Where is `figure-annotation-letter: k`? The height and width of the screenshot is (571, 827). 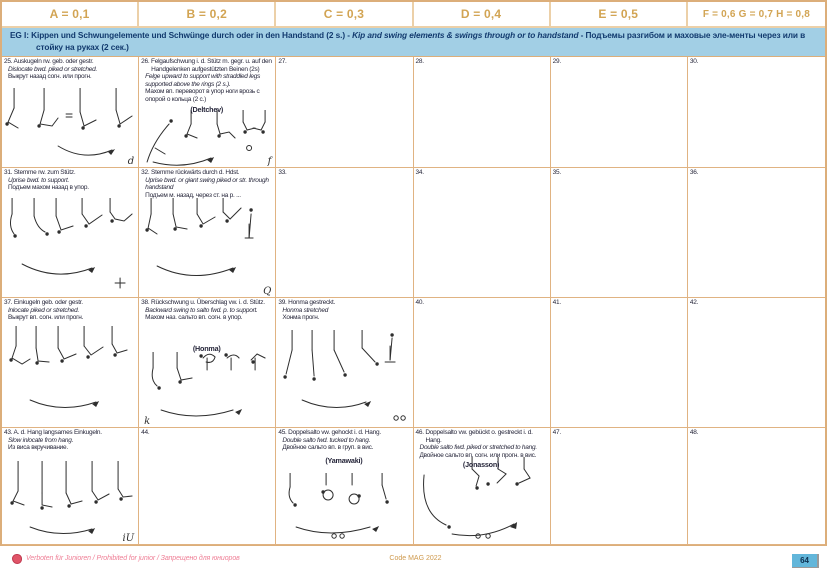 figure-annotation-letter: k is located at coordinates (147, 421).